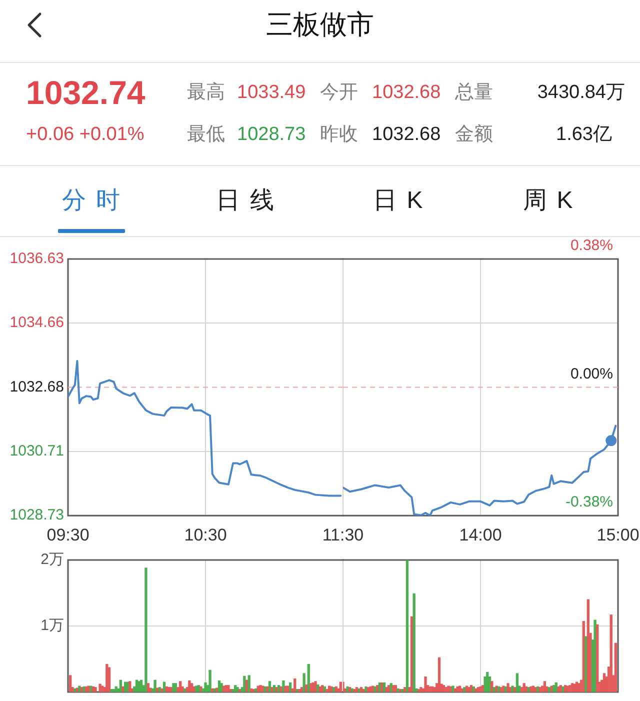 This screenshot has height=701, width=640. What do you see at coordinates (591, 373) in the screenshot?
I see `y-tick-label: 0.00%` at bounding box center [591, 373].